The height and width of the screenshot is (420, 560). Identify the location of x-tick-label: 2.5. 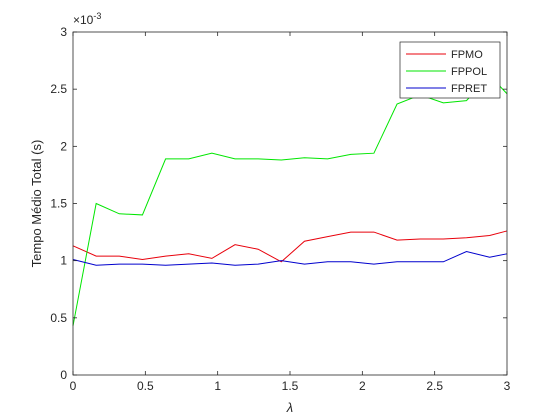
(434, 386).